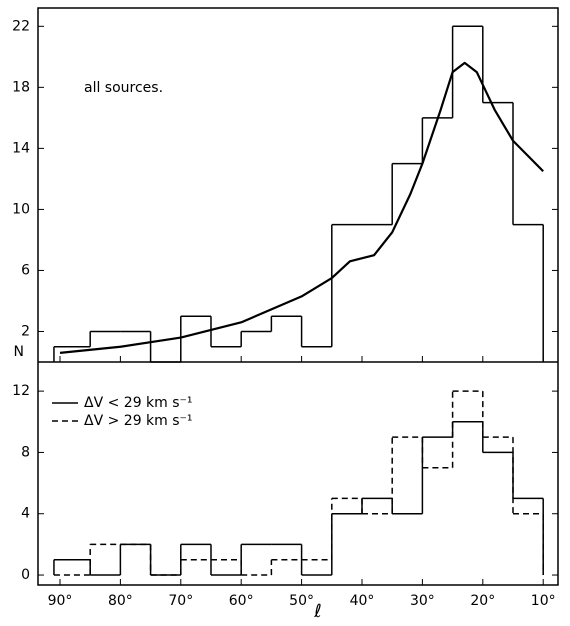 The width and height of the screenshot is (570, 626). Describe the element at coordinates (422, 601) in the screenshot. I see `x-tick-label: 30°` at that location.